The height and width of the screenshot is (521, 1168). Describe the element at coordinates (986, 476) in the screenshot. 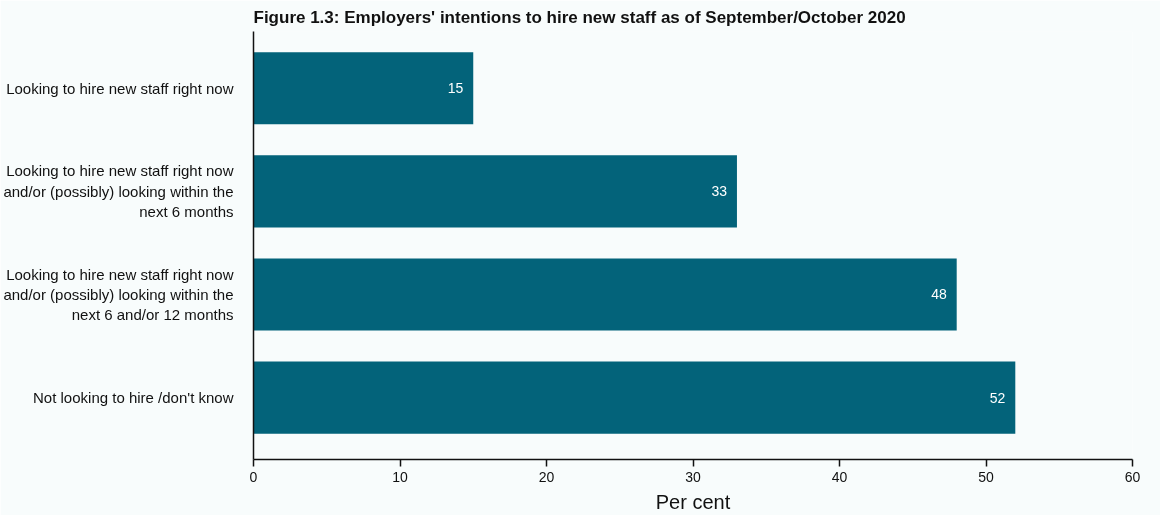

I see `x-tick-label: 50` at that location.